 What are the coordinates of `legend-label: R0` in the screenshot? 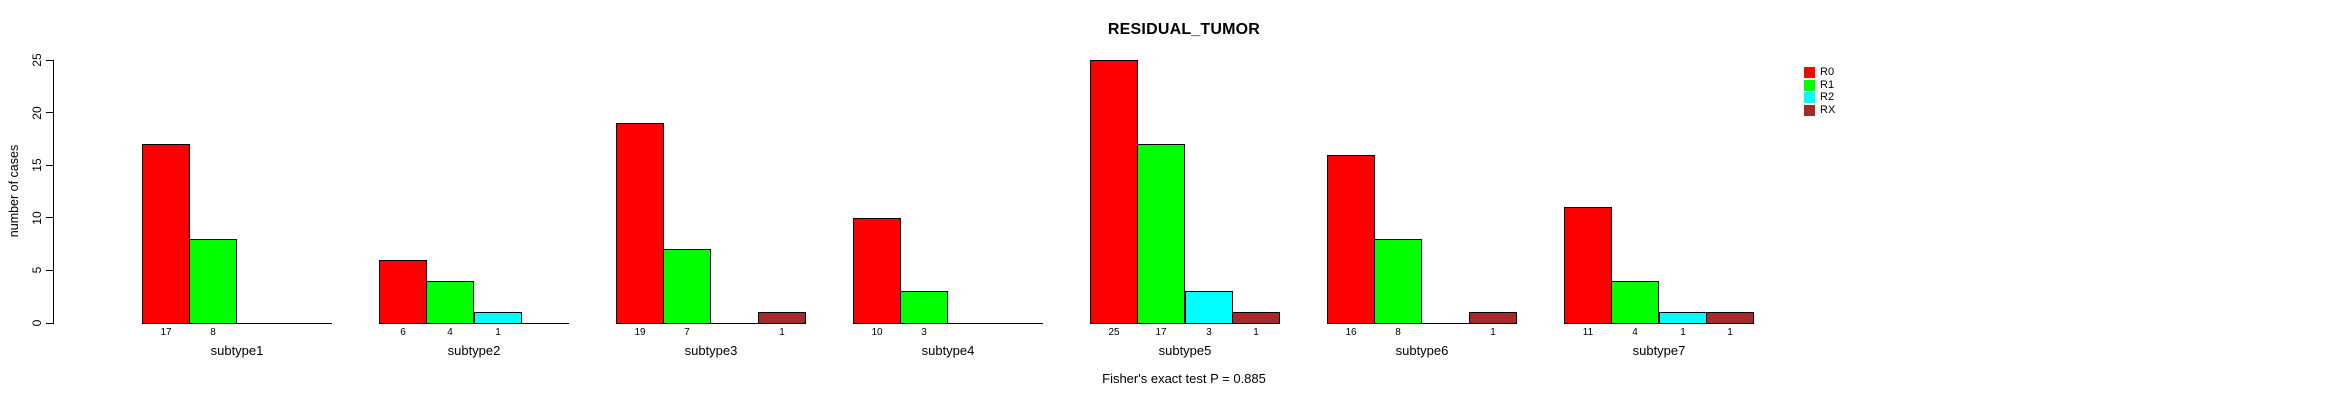 It's located at (1827, 72).